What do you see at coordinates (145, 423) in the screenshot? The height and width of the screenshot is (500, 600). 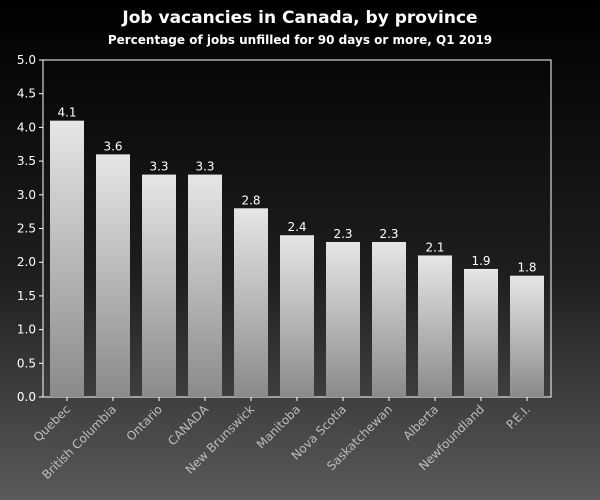 I see `x-tick-label: Ontario` at bounding box center [145, 423].